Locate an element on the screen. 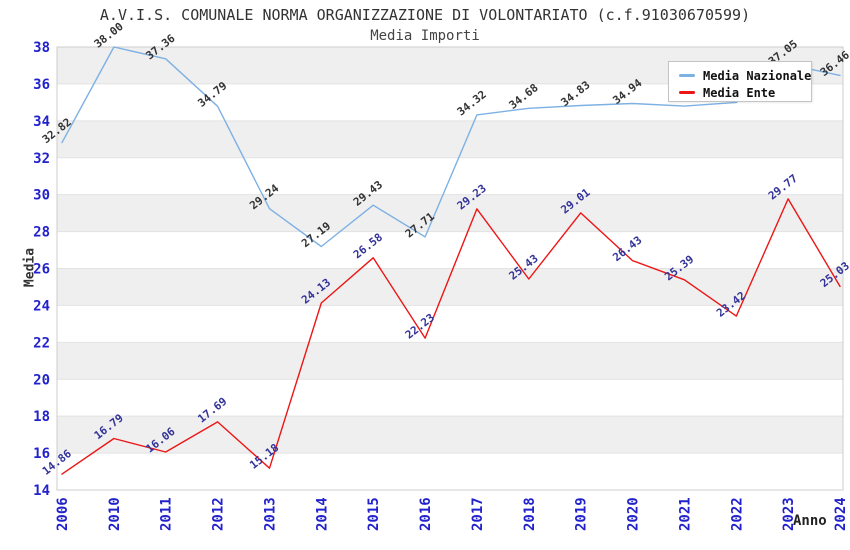 The width and height of the screenshot is (850, 550). x-tick-label: 2015 is located at coordinates (374, 514).